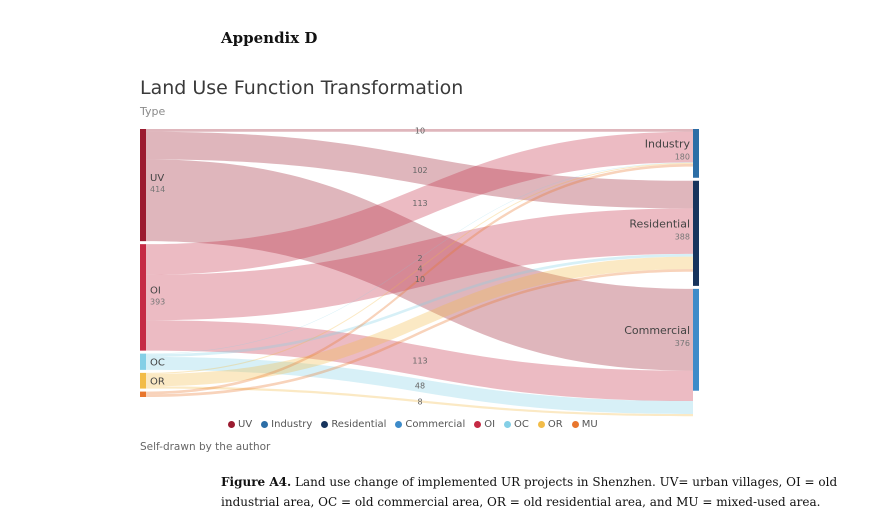  Describe the element at coordinates (143, 297) in the screenshot. I see `source-node-oi` at that location.